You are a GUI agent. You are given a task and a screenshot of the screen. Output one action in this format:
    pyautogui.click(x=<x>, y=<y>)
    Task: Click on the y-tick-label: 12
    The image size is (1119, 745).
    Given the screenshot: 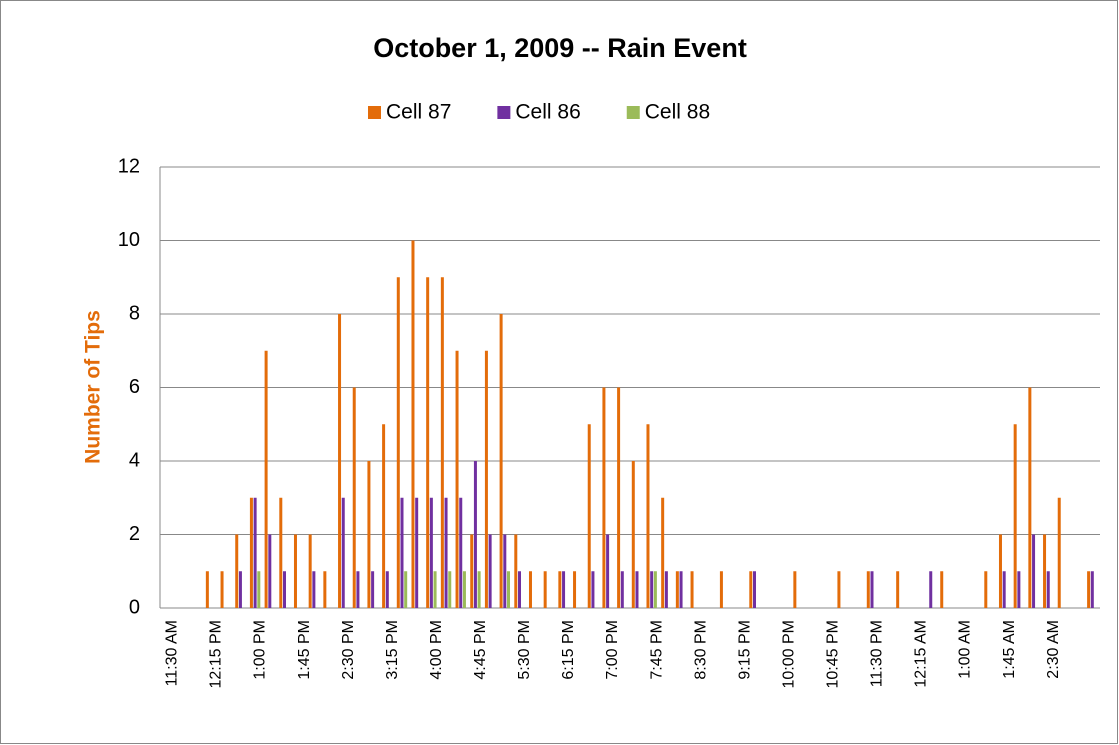 What is the action you would take?
    pyautogui.click(x=129, y=166)
    